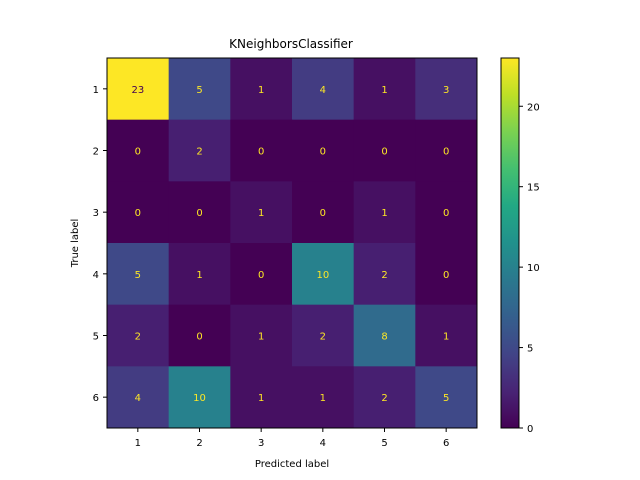 The image size is (640, 480). Describe the element at coordinates (96, 337) in the screenshot. I see `y-tick-label: 5` at that location.